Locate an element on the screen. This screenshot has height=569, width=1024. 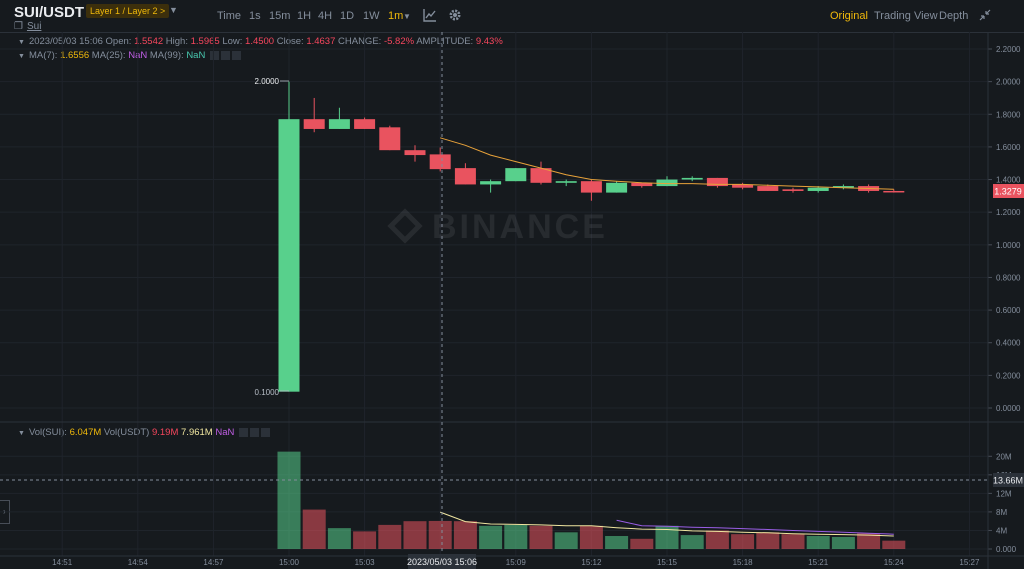
ma-info: ▼ MA(7): 1.6556 MA(25): NaN MA(99): NaN is located at coordinates (129, 55).